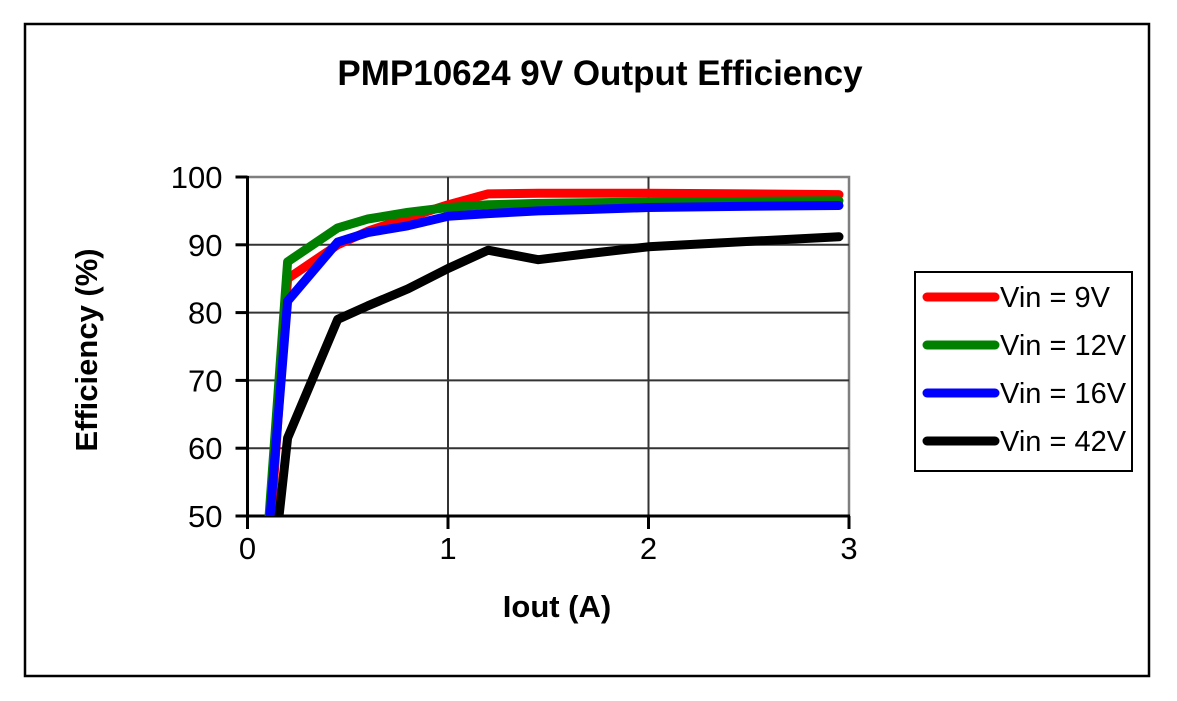 The image size is (1177, 701). What do you see at coordinates (557, 606) in the screenshot?
I see `x-axis-title: Iout (A)` at bounding box center [557, 606].